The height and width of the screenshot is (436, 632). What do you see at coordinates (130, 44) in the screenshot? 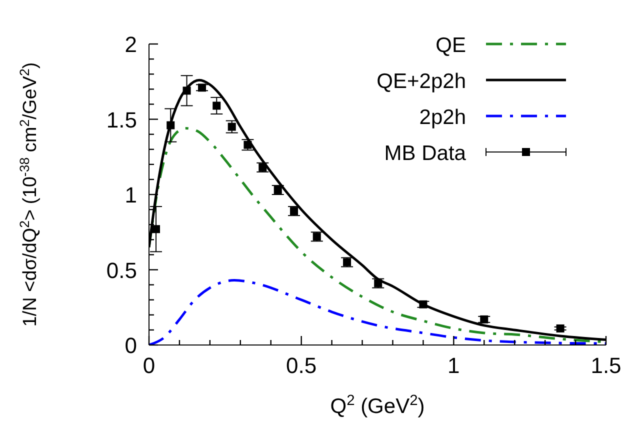
I see `y-tick-label: 2` at bounding box center [130, 44].